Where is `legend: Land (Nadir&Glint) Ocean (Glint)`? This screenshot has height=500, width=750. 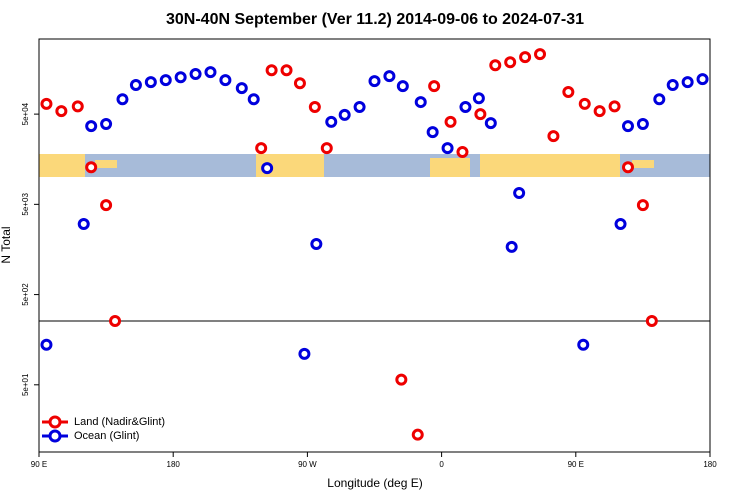 legend: Land (Nadir&Glint) Ocean (Glint) is located at coordinates (103, 429).